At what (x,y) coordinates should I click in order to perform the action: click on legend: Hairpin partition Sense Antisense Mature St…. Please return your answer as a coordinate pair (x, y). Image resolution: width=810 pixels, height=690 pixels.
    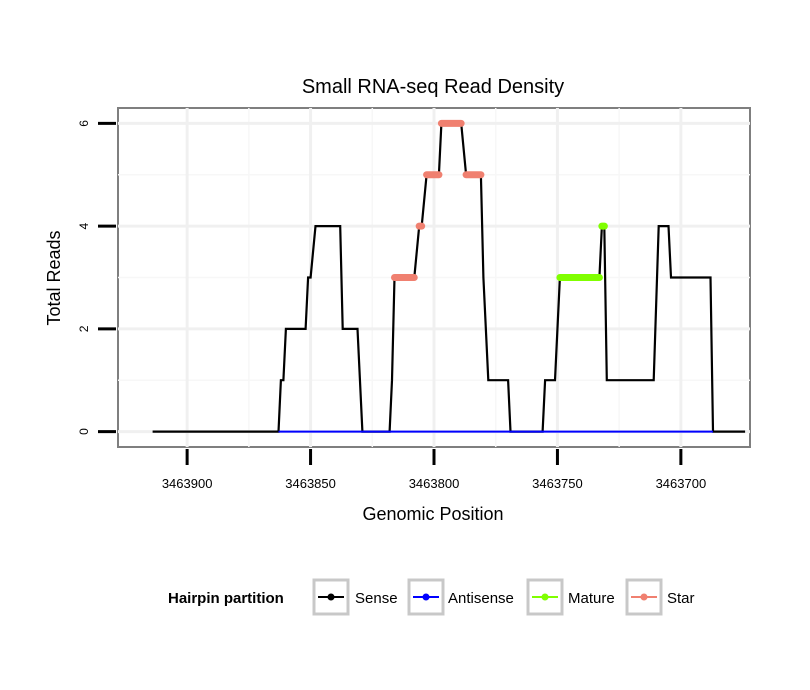
    Looking at the image, I should click on (431, 597).